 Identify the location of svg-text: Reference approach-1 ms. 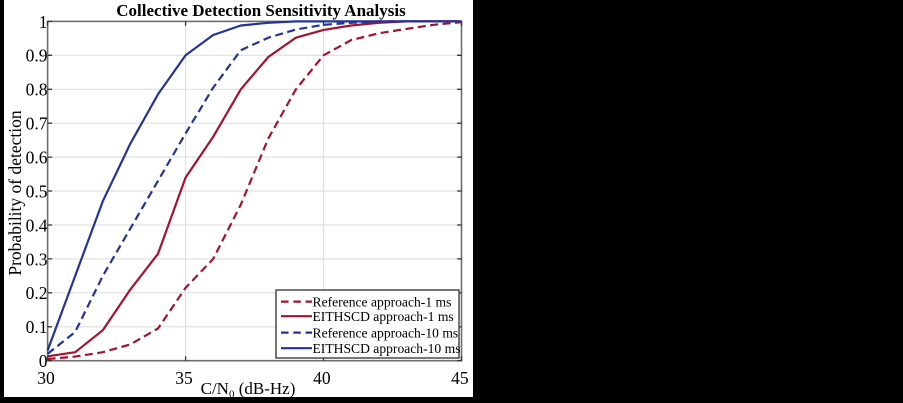
(382, 301).